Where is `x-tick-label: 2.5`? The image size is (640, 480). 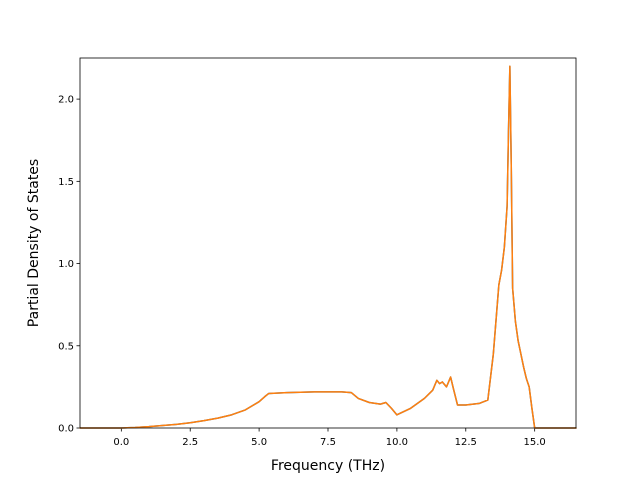
x-tick-label: 2.5 is located at coordinates (190, 442).